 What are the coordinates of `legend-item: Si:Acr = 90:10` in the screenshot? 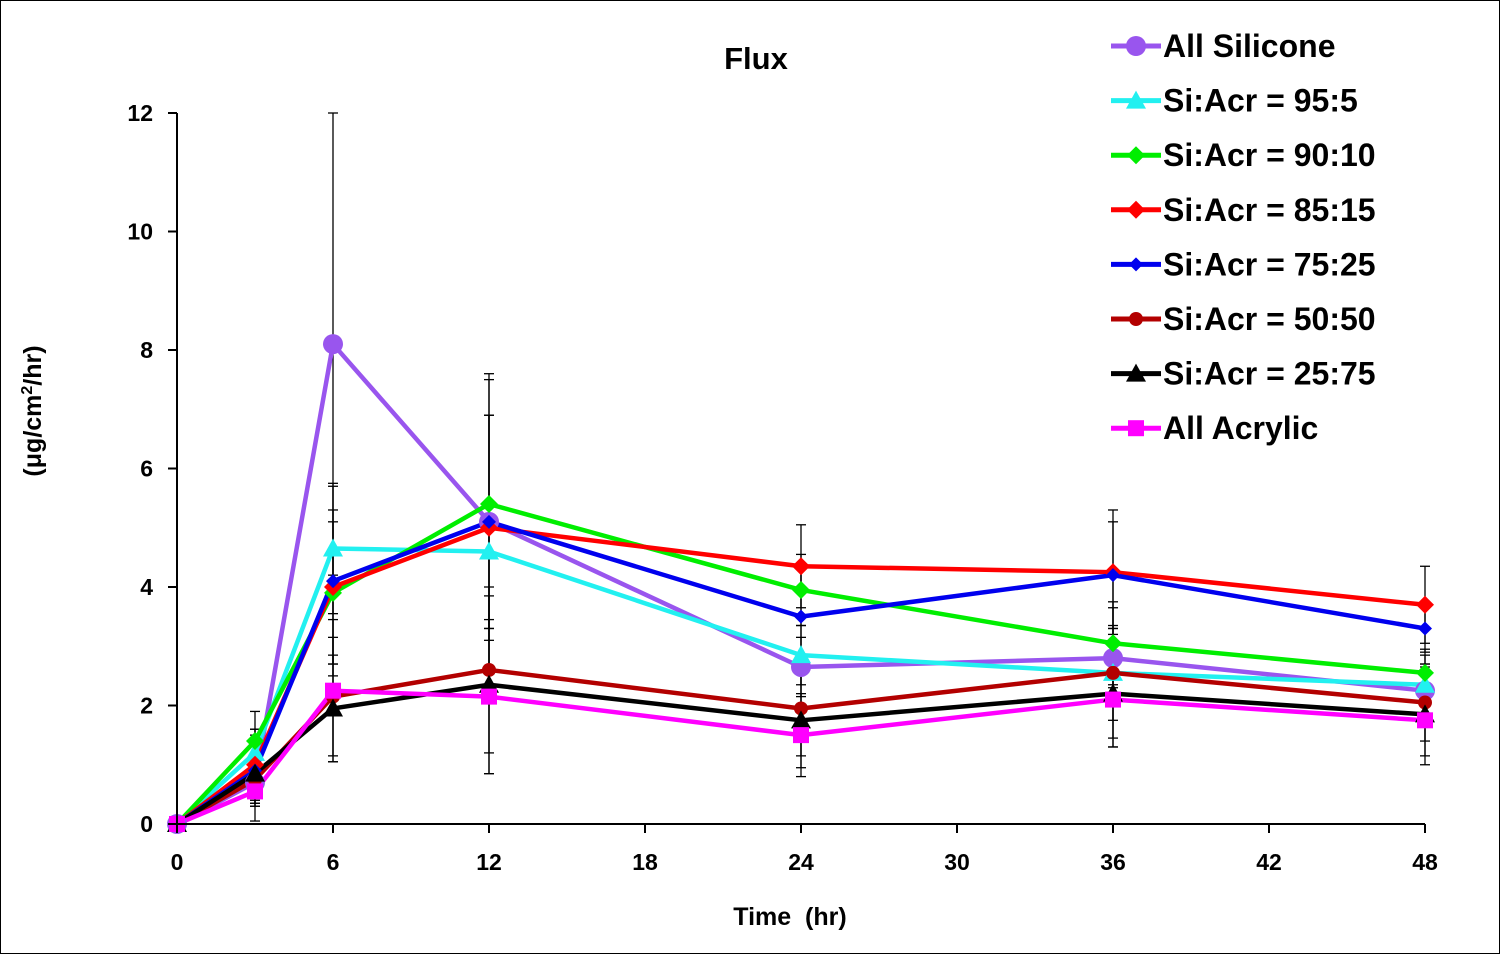 It's located at (1243, 155).